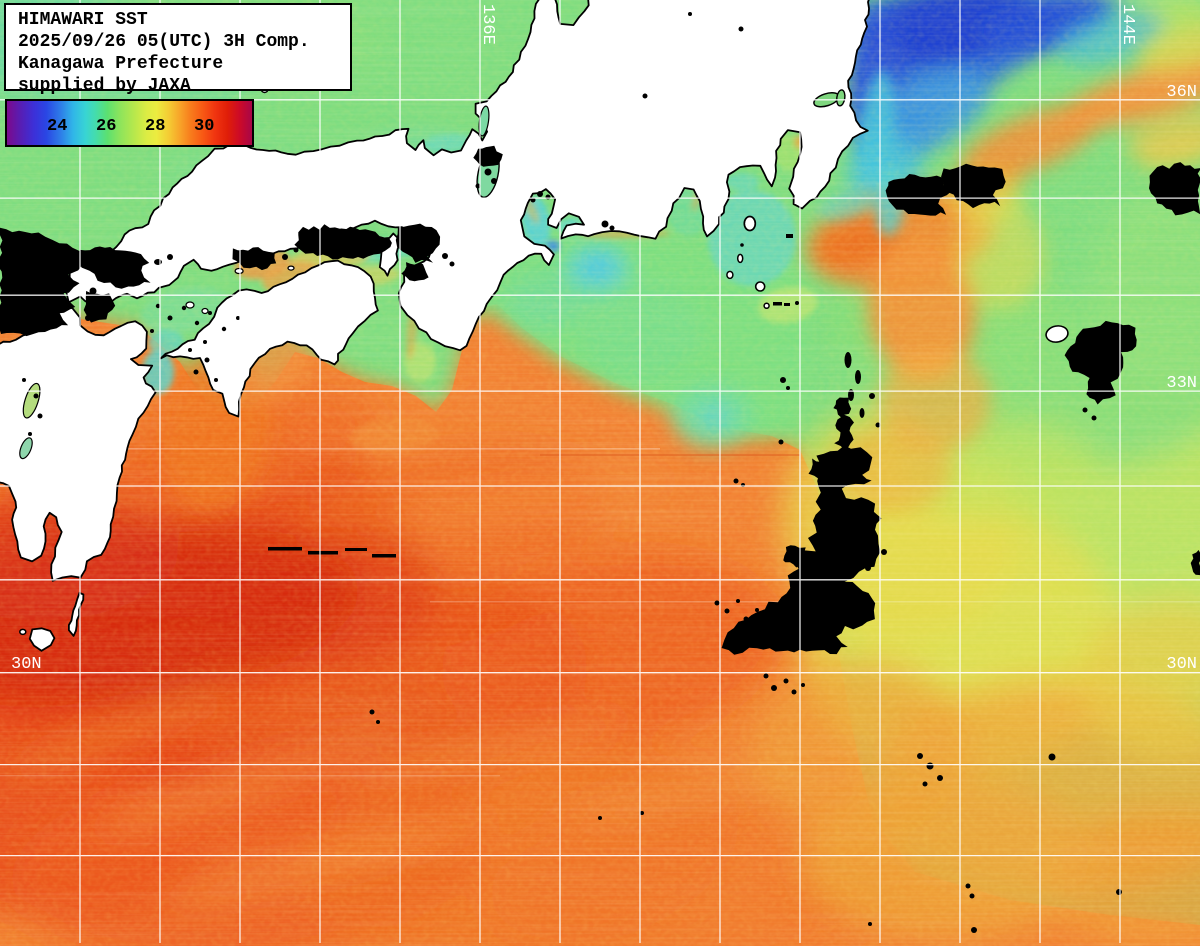  I want to click on svg-text: 144E, so click(1127, 24).